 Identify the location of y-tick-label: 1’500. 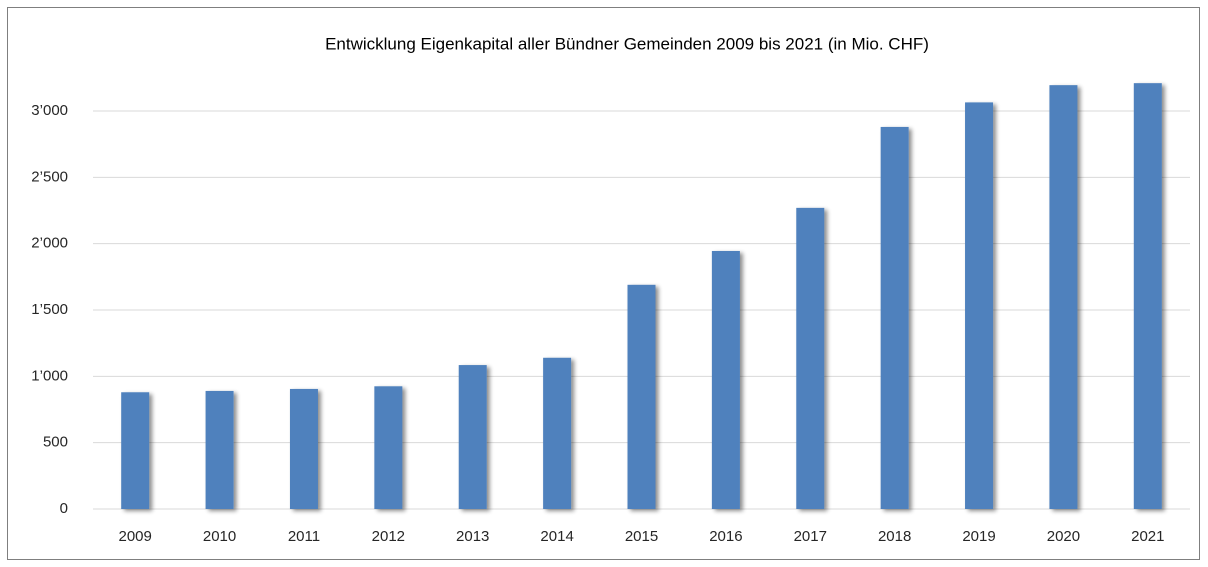
(49, 309).